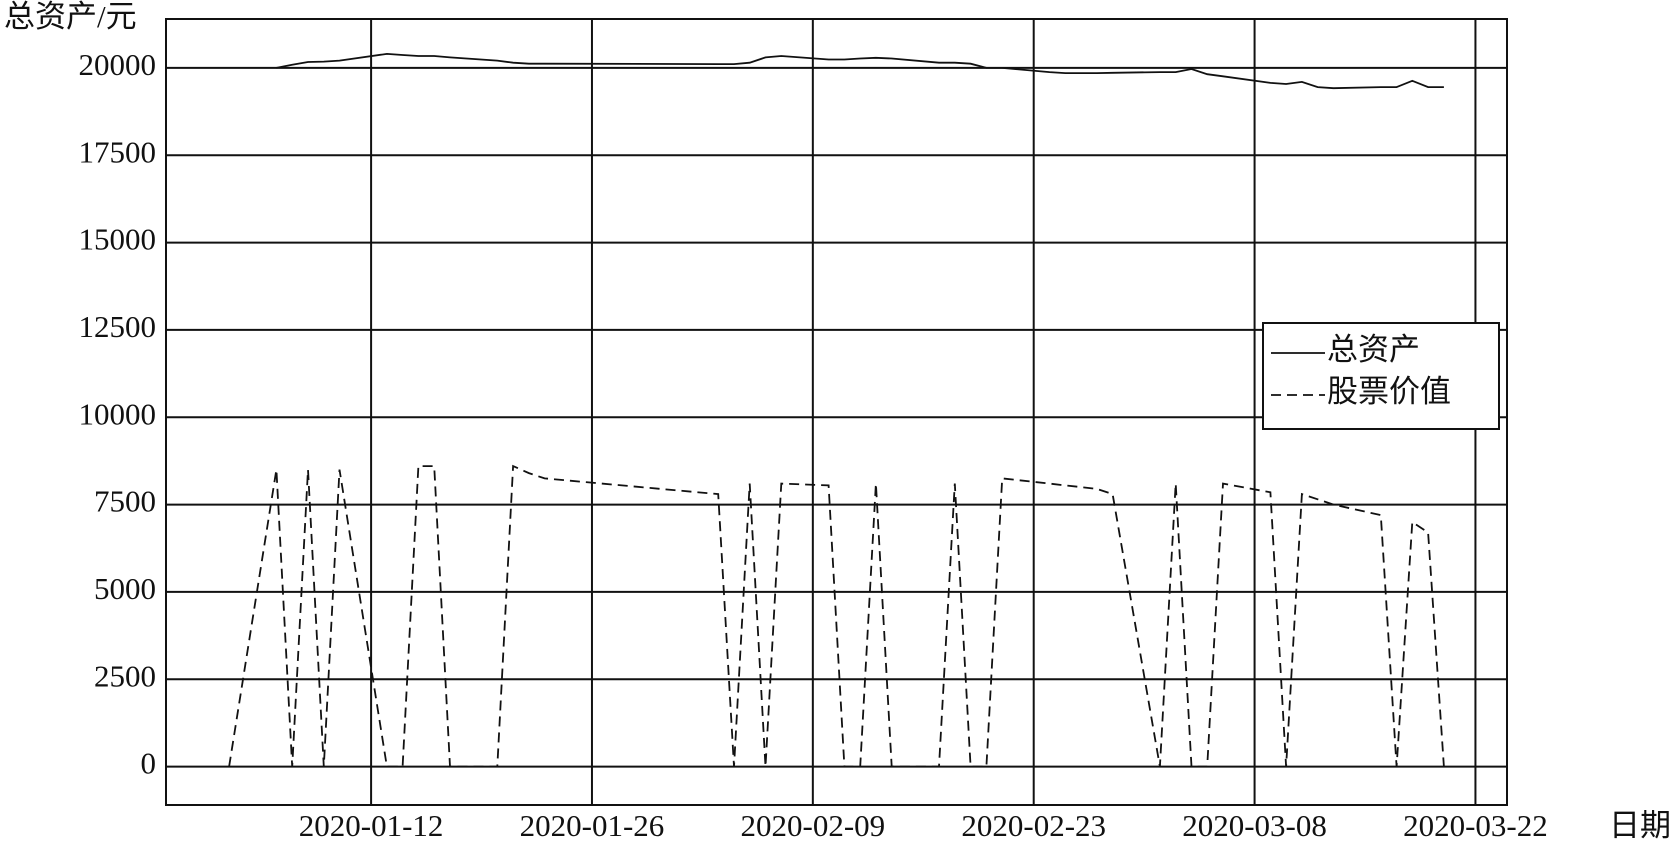 The image size is (1678, 845). Describe the element at coordinates (371, 825) in the screenshot. I see `x-tick-label: 2020-01-12` at that location.